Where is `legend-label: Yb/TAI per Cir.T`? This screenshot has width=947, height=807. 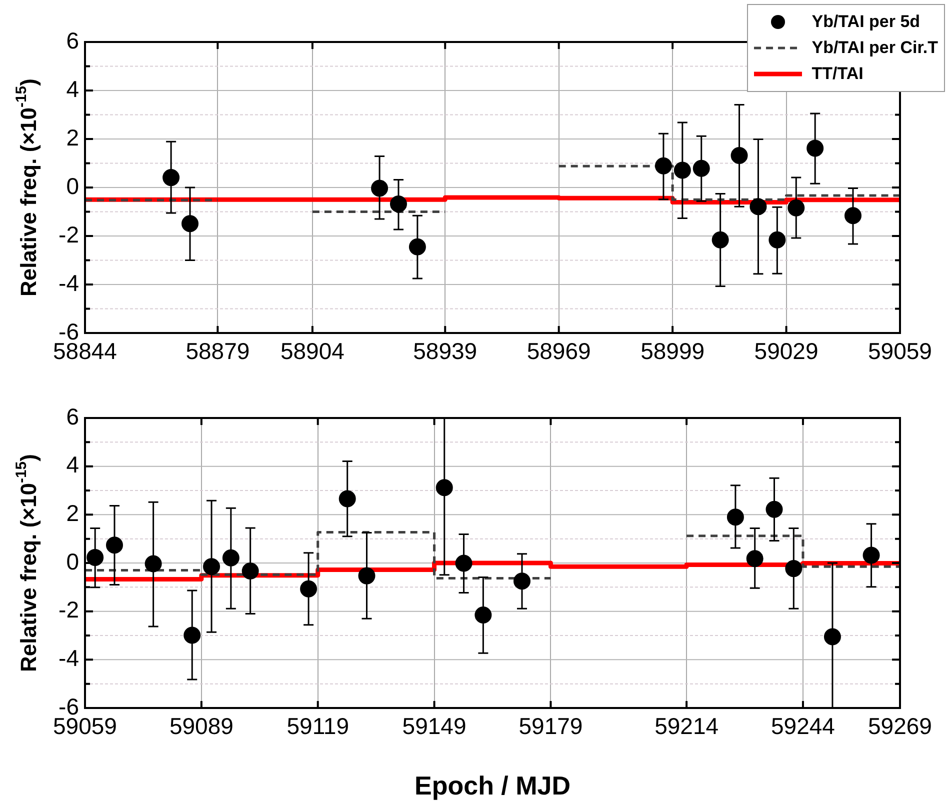
legend-label: Yb/TAI per Cir.T is located at coordinates (875, 48).